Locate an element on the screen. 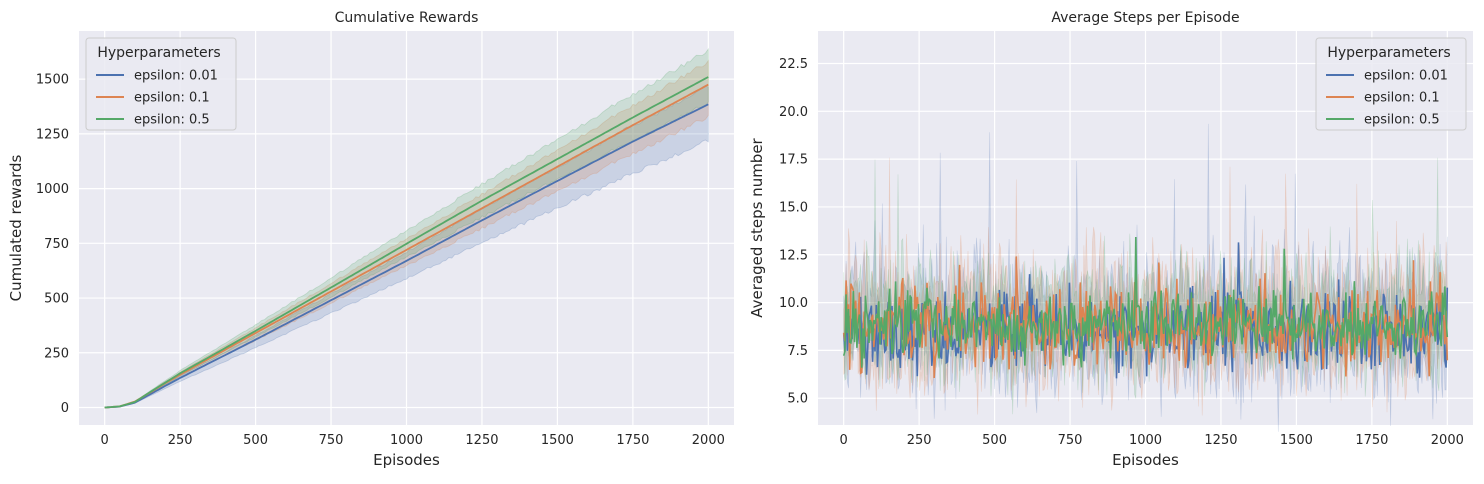 The height and width of the screenshot is (484, 1484). y-tick-label: 5.0 is located at coordinates (797, 399).